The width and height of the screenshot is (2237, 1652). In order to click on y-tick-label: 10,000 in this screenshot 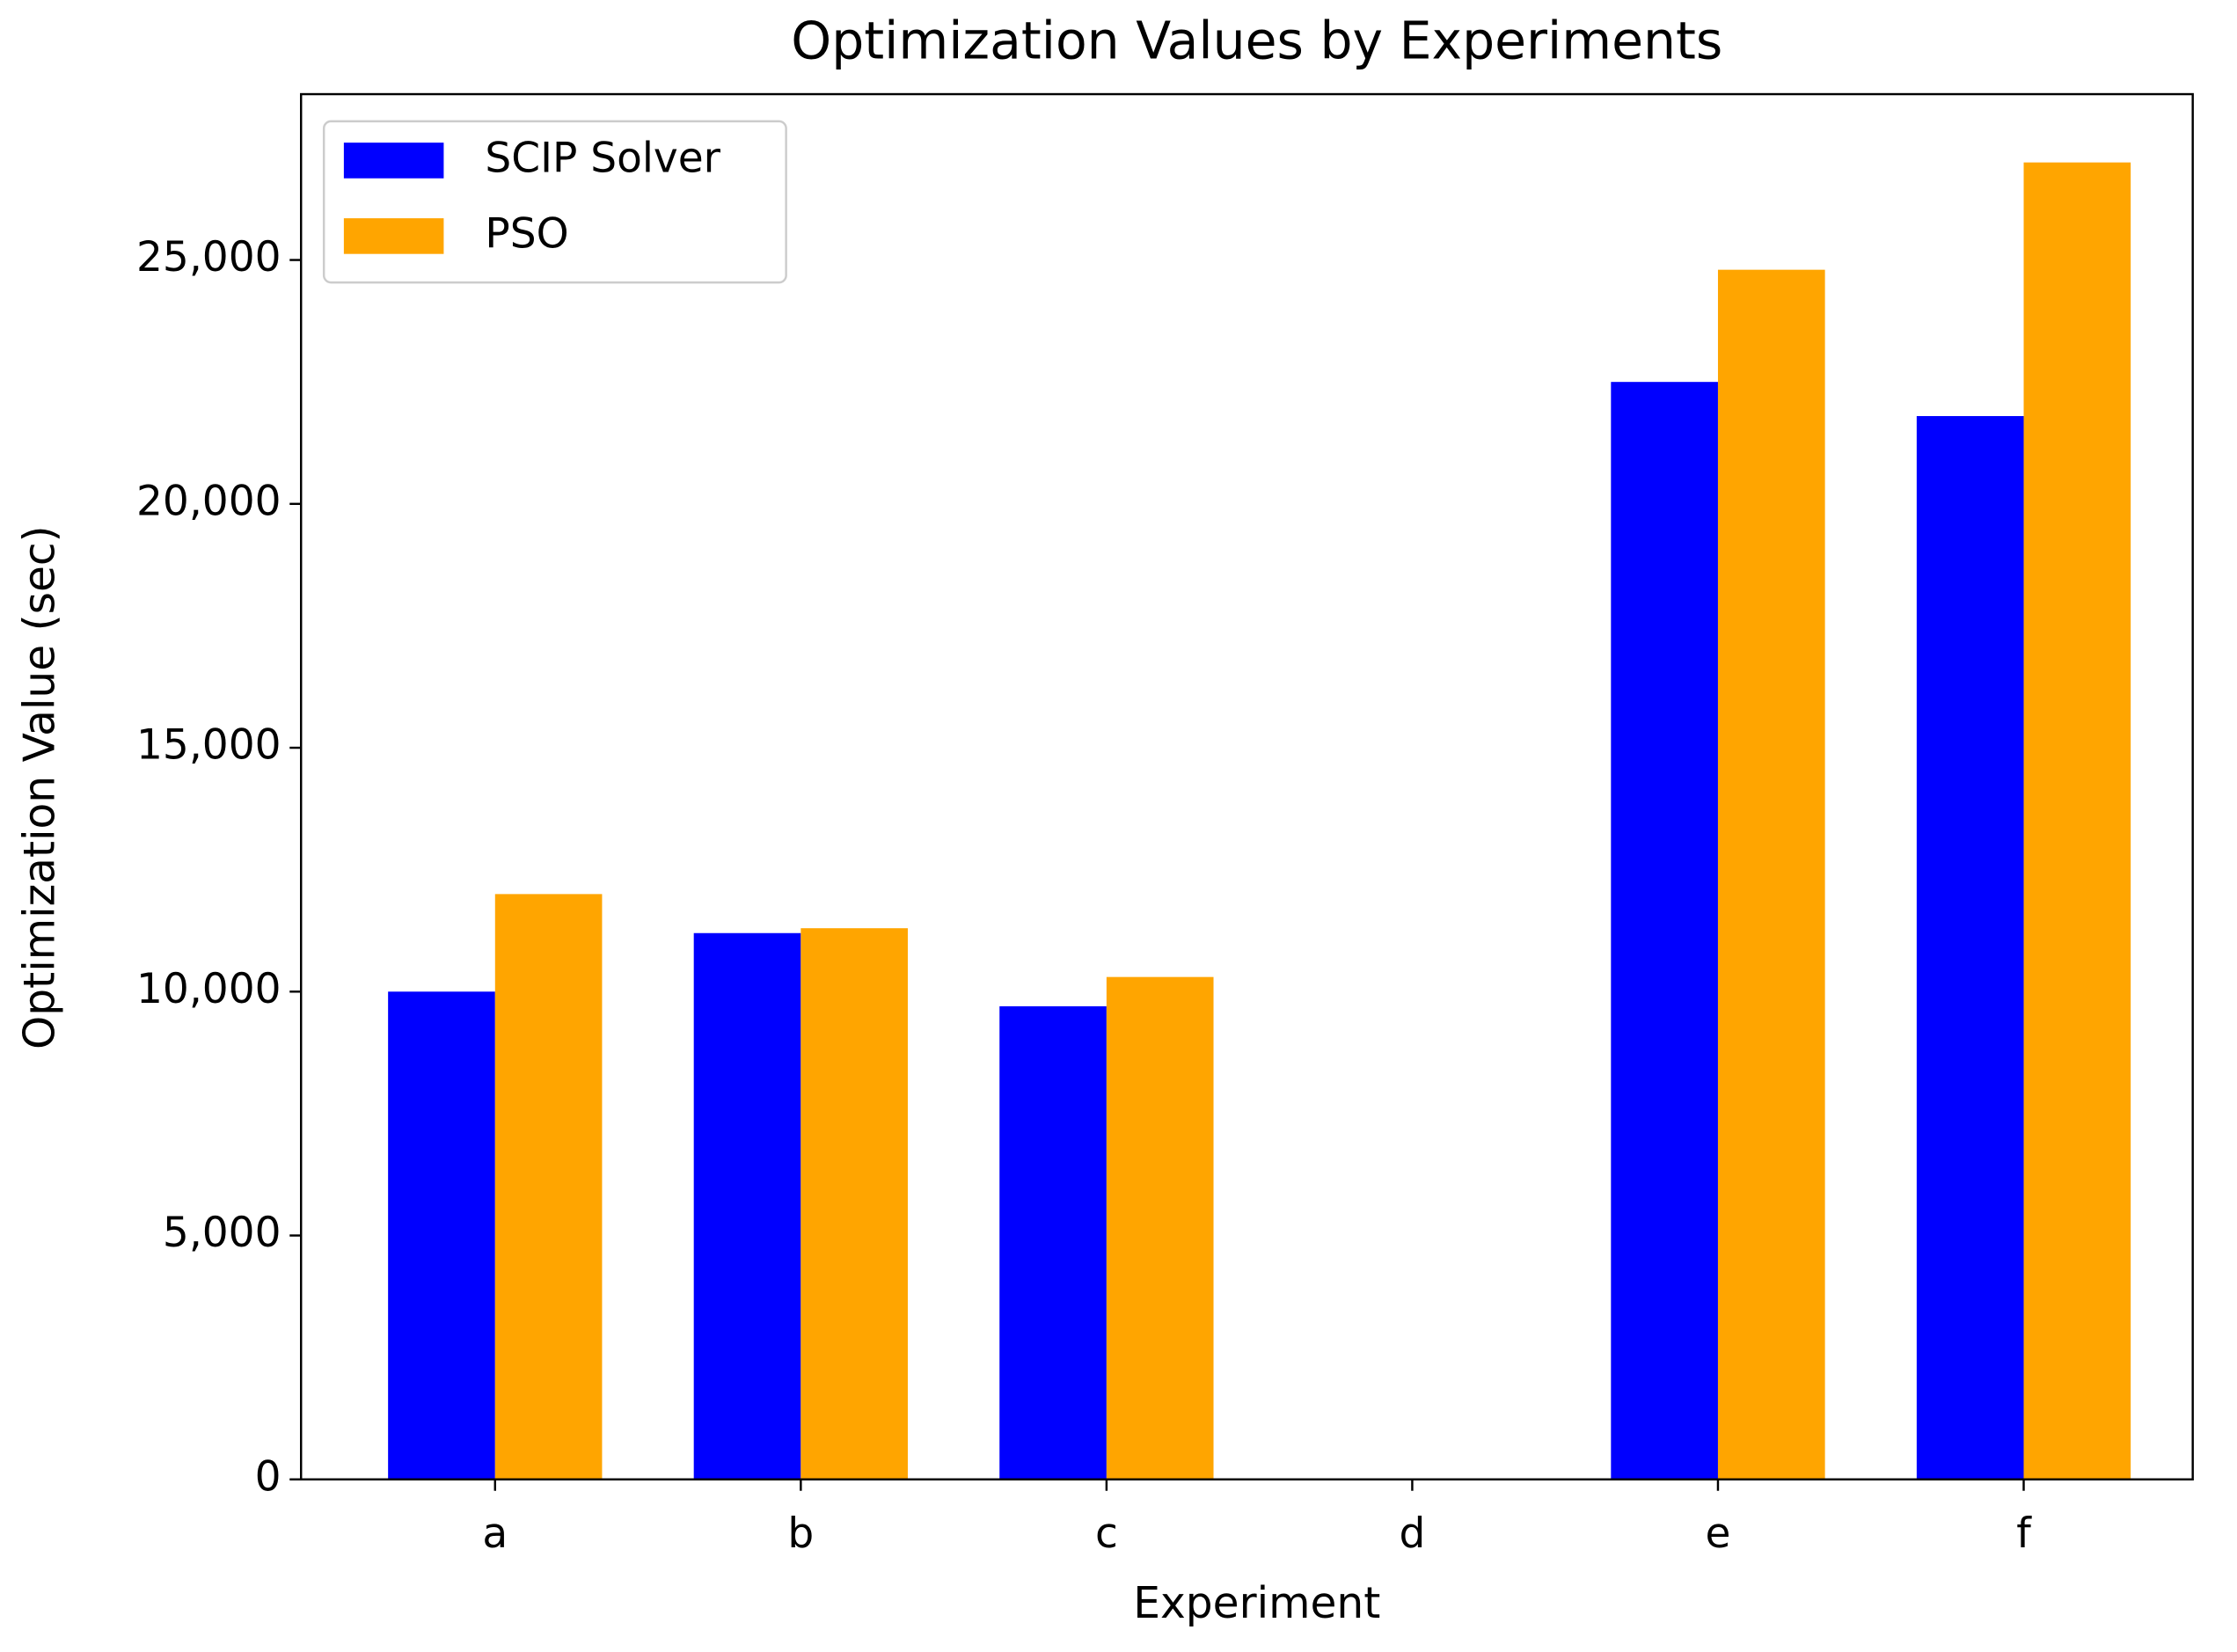, I will do `click(208, 989)`.